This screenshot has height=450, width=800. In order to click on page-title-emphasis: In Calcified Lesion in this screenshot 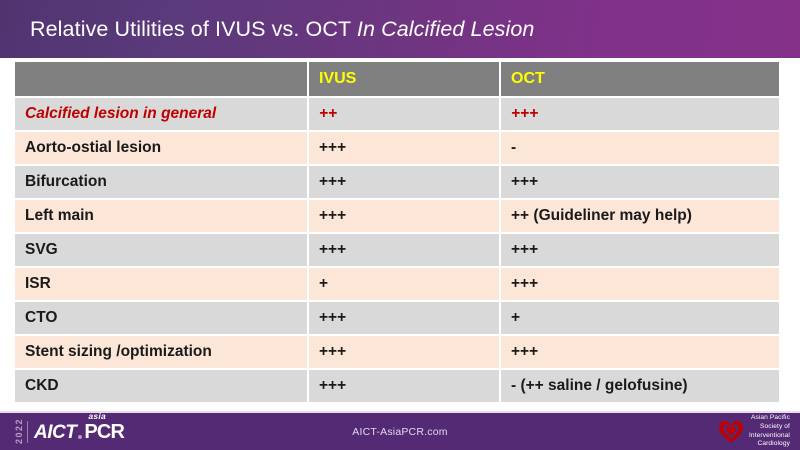, I will do `click(445, 28)`.